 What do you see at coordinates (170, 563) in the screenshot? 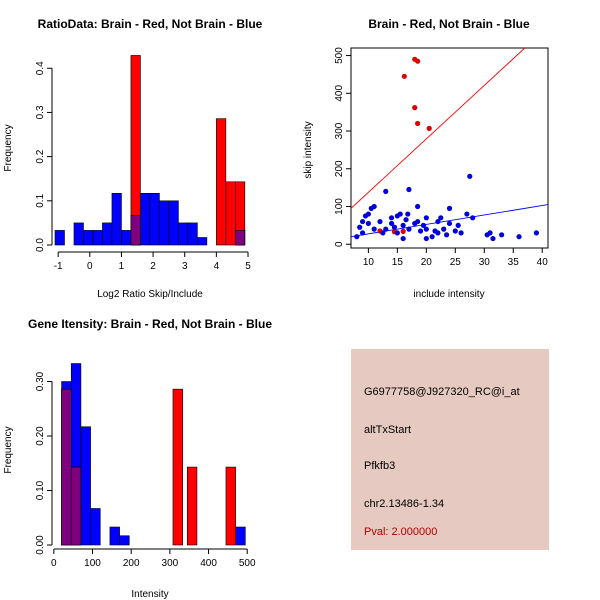
I see `intensity-x-tick-label: 300` at bounding box center [170, 563].